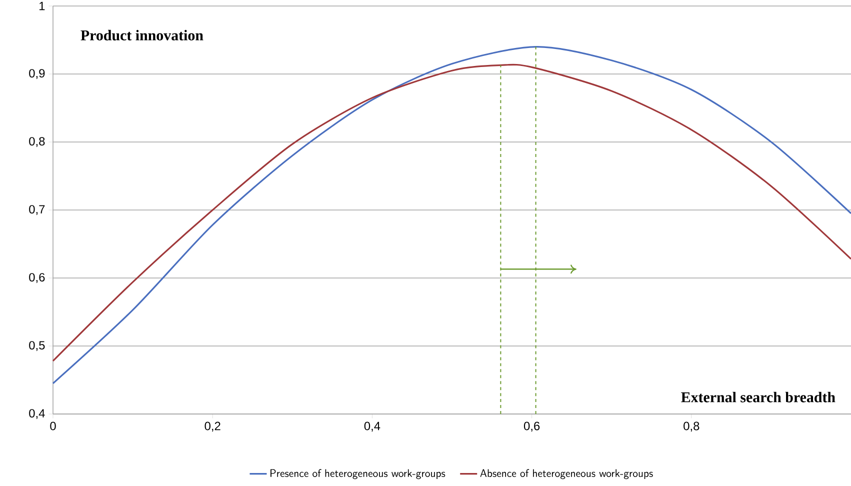 Image resolution: width=851 pixels, height=486 pixels. I want to click on x-tick-label: 0,8, so click(692, 427).